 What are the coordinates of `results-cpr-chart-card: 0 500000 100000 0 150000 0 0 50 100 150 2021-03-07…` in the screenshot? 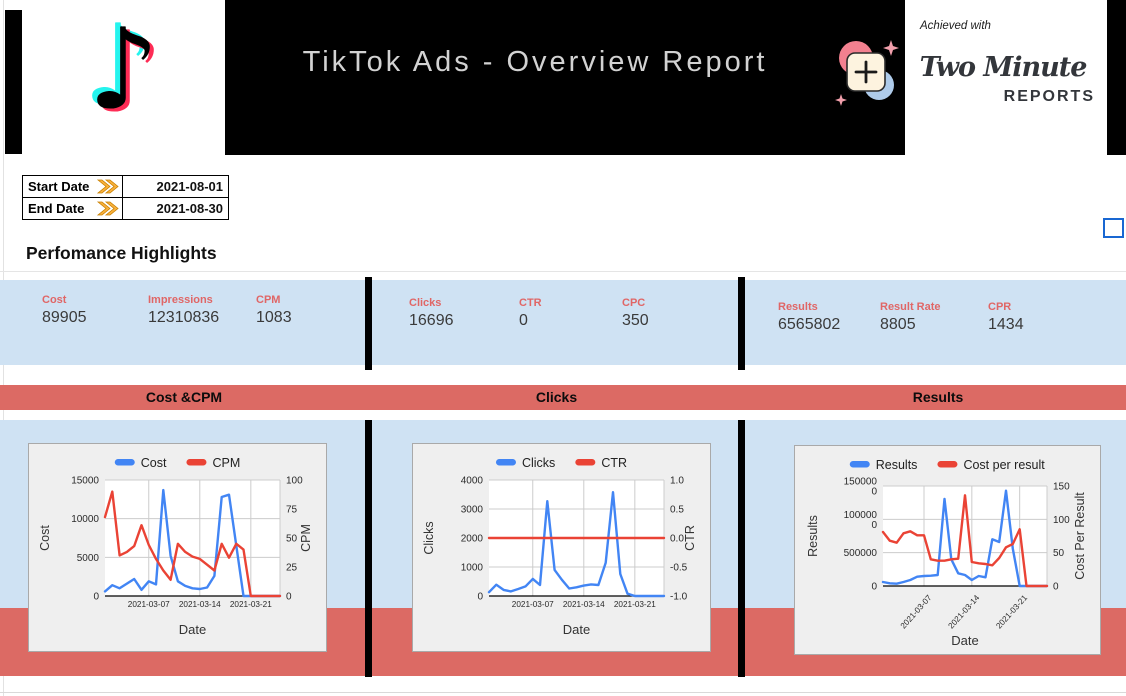 It's located at (947, 550).